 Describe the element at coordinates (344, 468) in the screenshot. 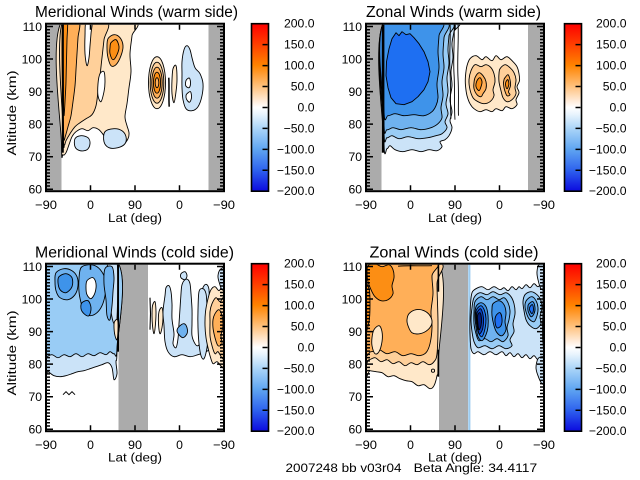

I see `svg-text: 2007248 bb v03r04` at that location.